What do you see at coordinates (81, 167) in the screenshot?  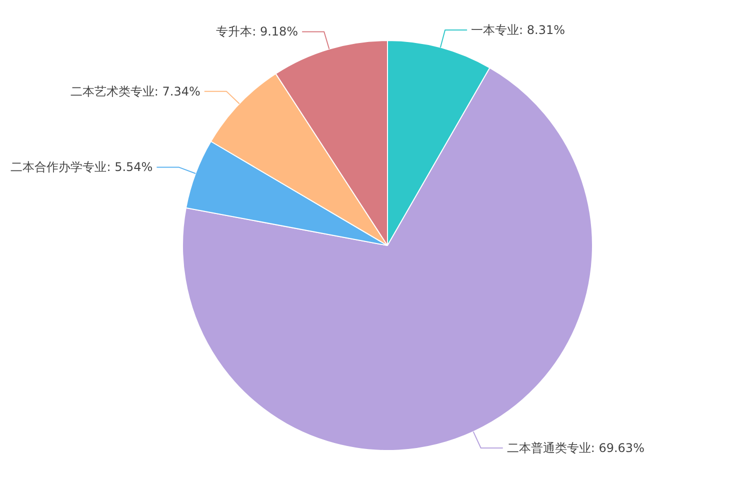 I see `slice-label: 二本合作办学专业: 5.54%` at bounding box center [81, 167].